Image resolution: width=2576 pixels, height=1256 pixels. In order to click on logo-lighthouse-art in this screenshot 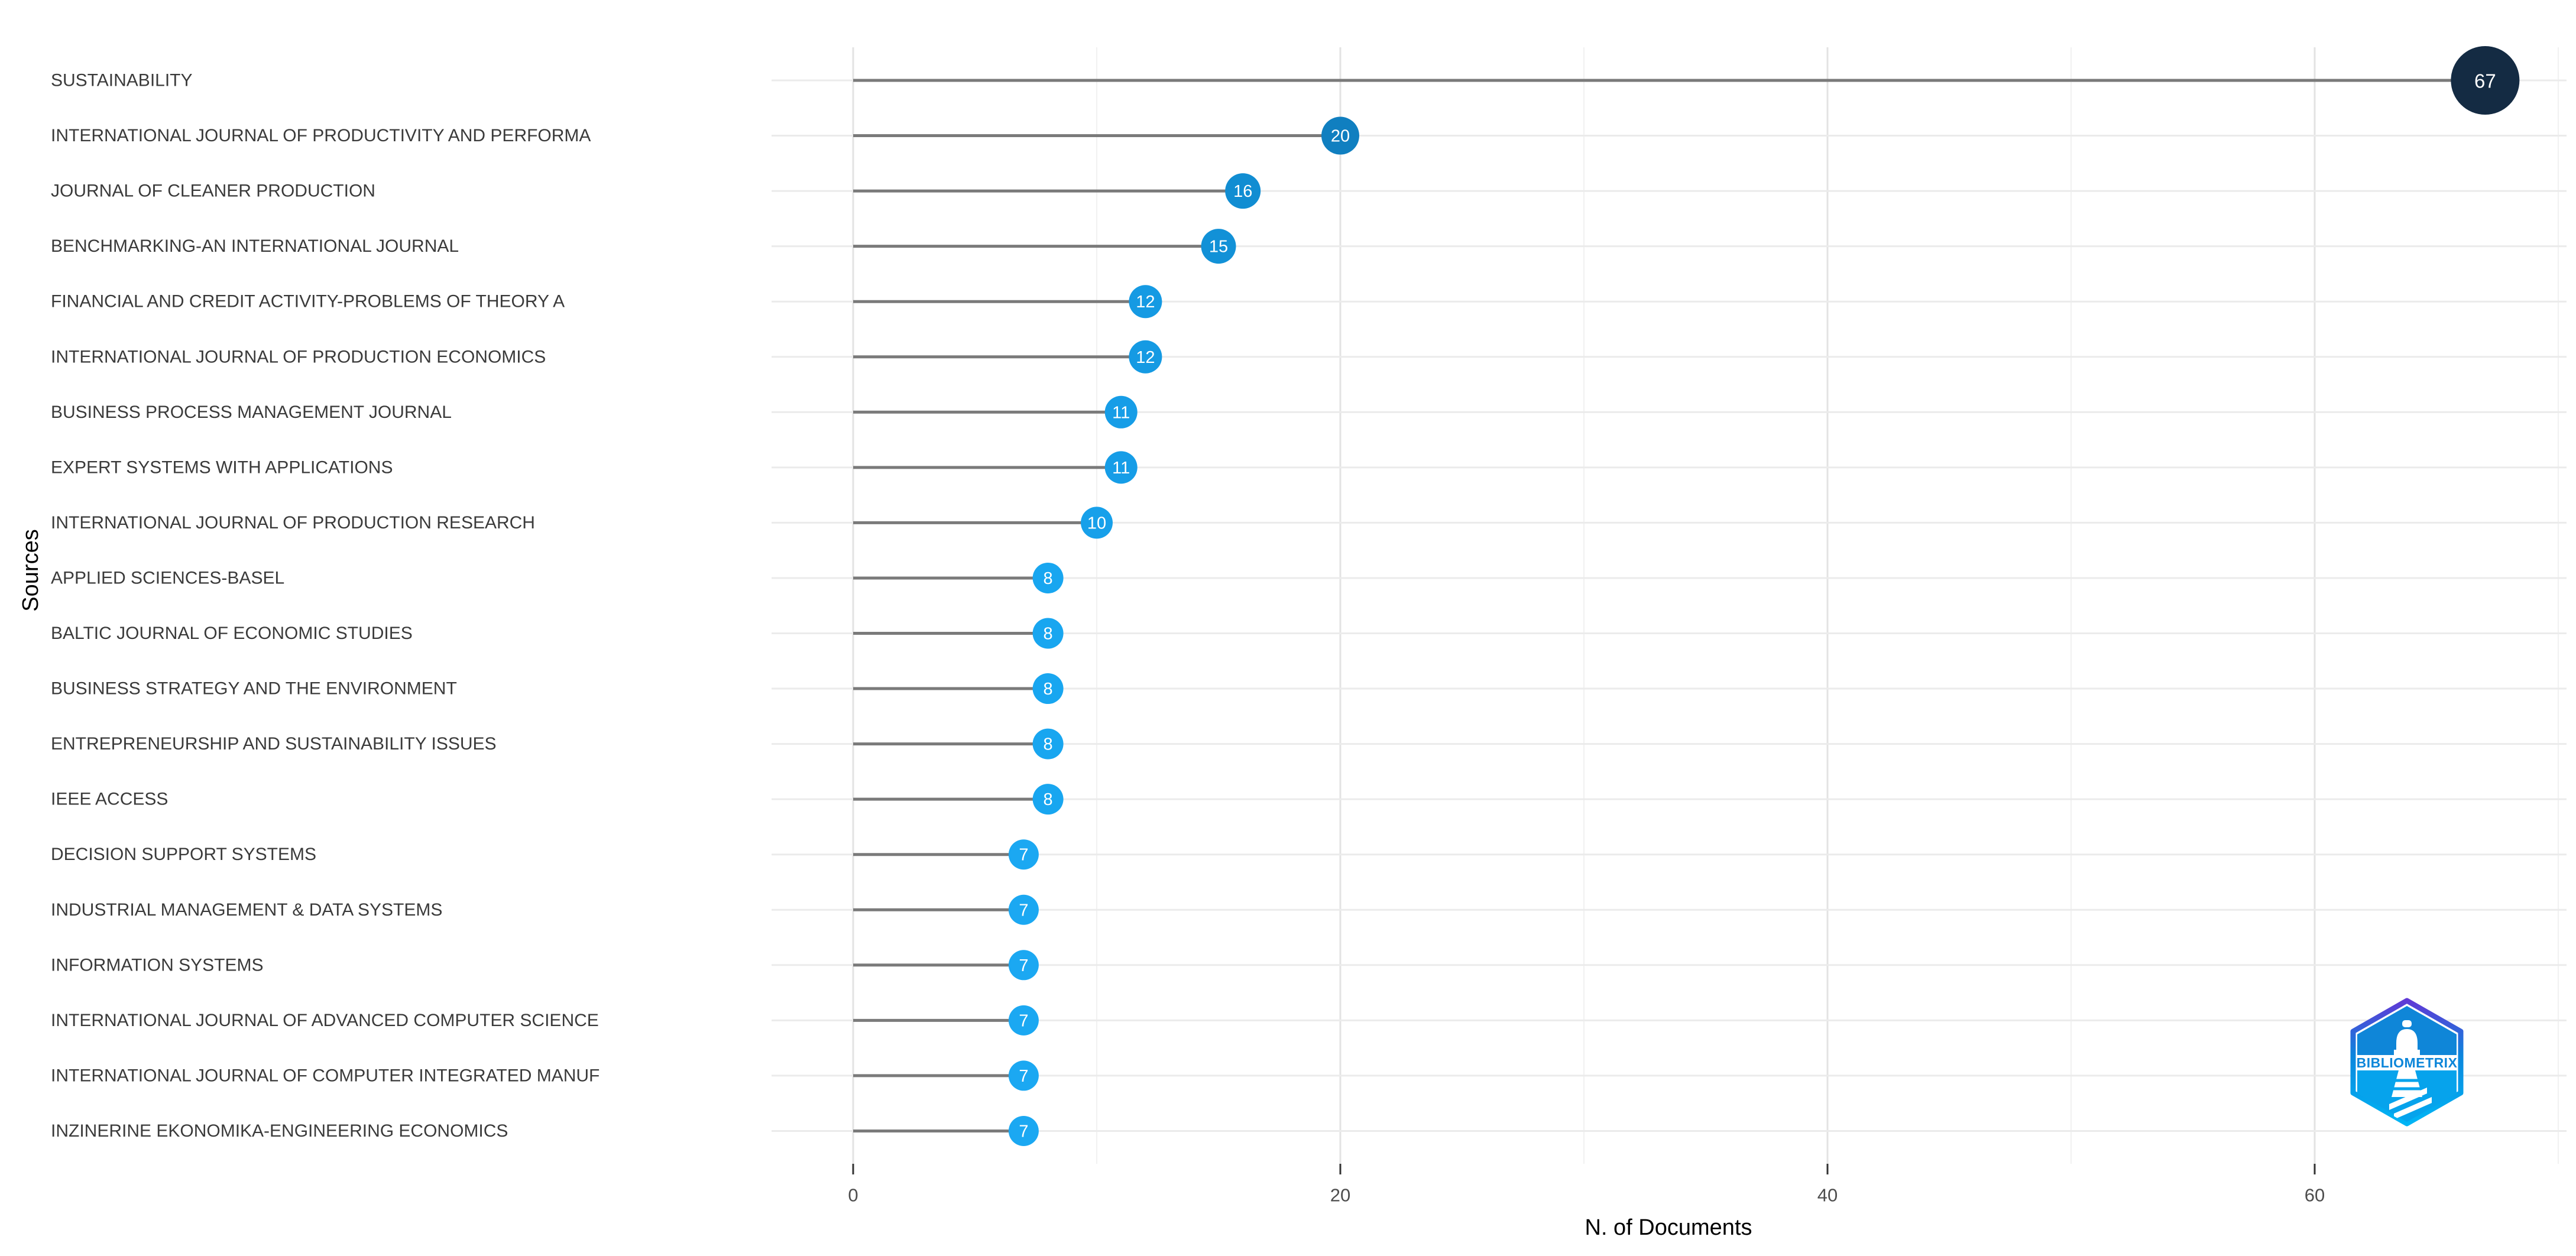, I will do `click(2407, 1064)`.